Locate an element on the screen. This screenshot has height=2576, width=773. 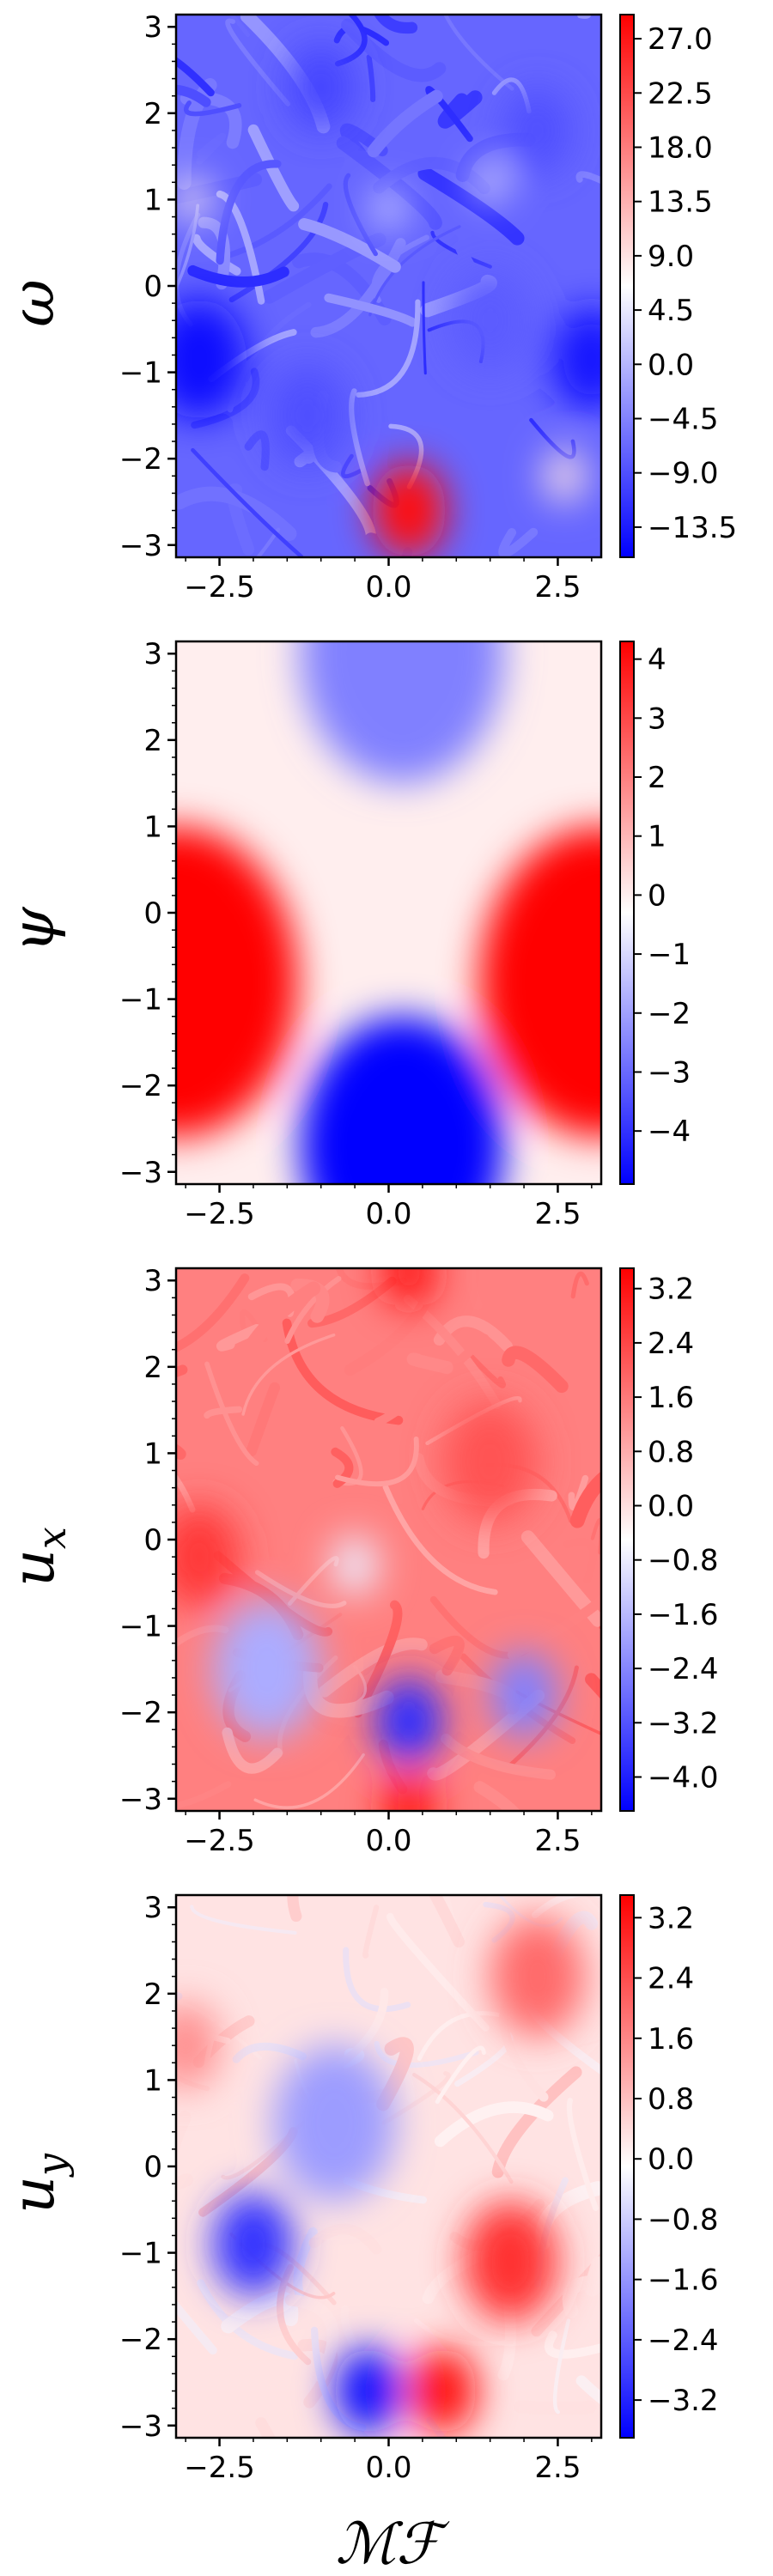
colorbar-tick-label: −1 is located at coordinates (669, 955).